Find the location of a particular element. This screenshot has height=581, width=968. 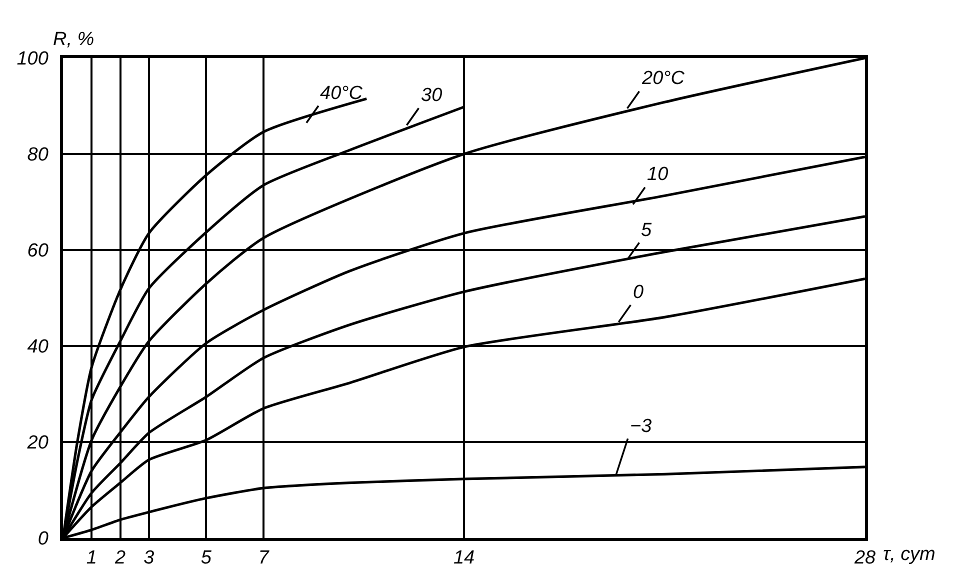

x-tick-label: 28 is located at coordinates (864, 558).